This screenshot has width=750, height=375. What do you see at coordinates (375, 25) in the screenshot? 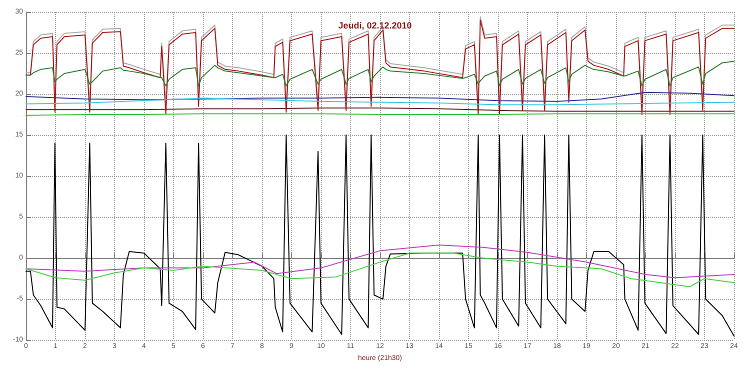
I see `text: Jeudi, 02.12.2010` at bounding box center [375, 25].